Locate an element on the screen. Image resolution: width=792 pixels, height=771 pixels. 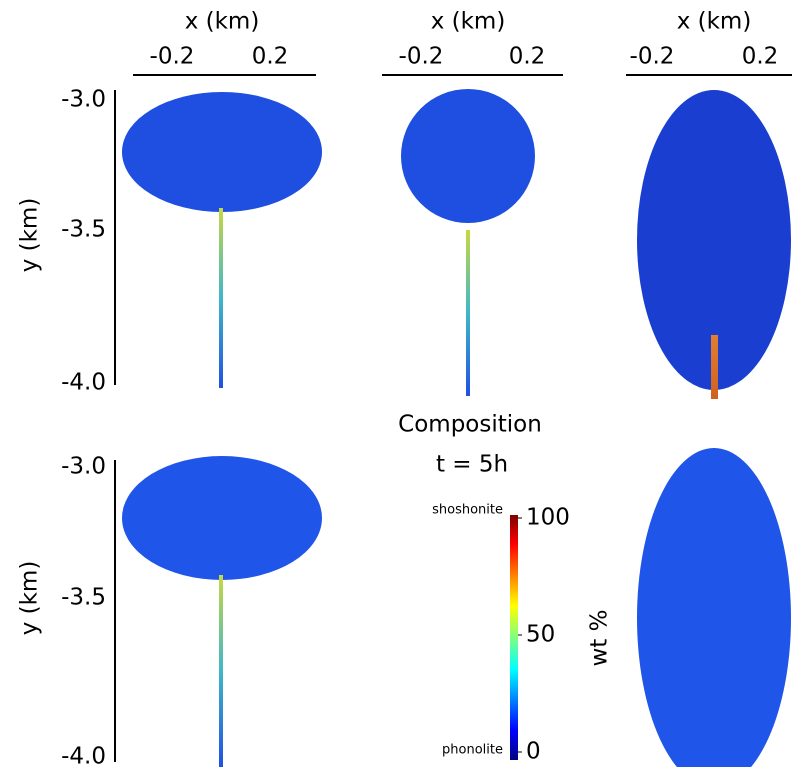
colorbar-tick-label: 100 is located at coordinates (548, 518).